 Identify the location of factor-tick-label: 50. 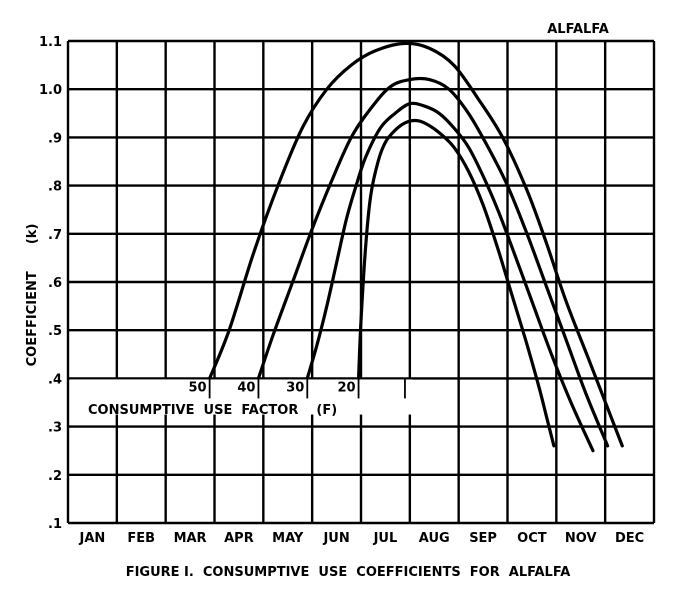
(198, 387).